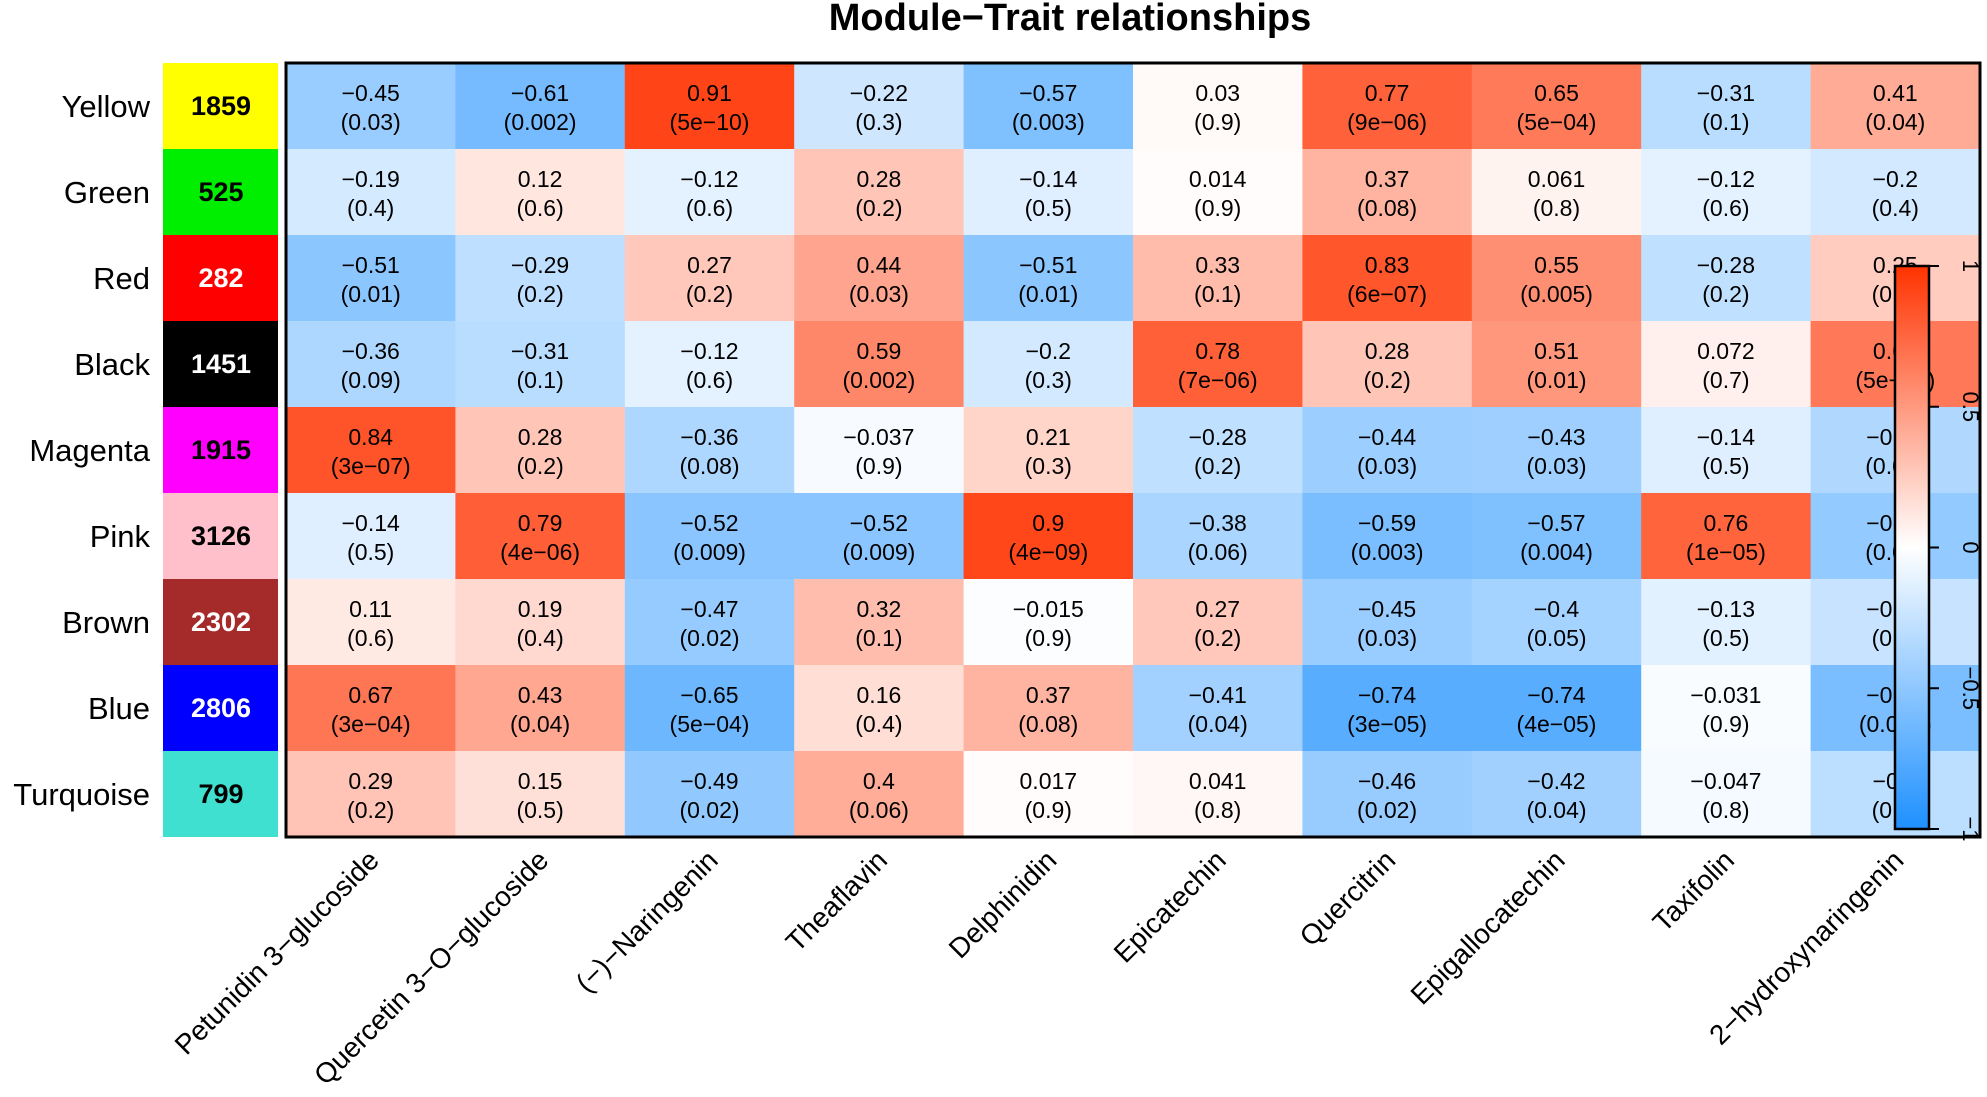  What do you see at coordinates (1806, 947) in the screenshot?
I see `column-label: 2−hydroxynaringenin` at bounding box center [1806, 947].